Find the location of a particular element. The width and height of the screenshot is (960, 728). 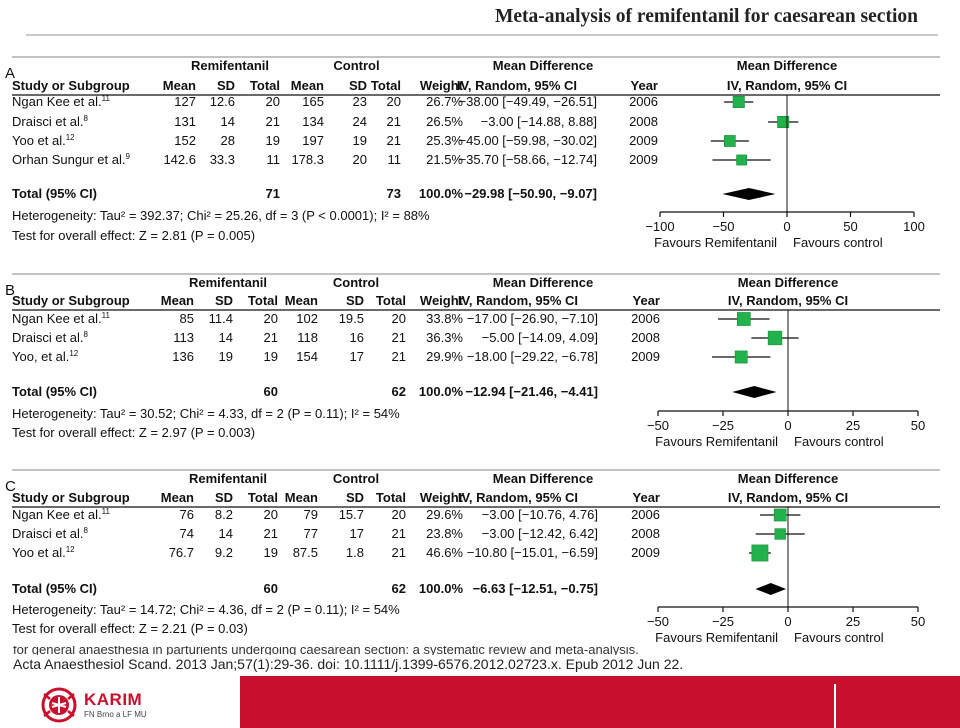

study-ref: 9 is located at coordinates (127, 156).